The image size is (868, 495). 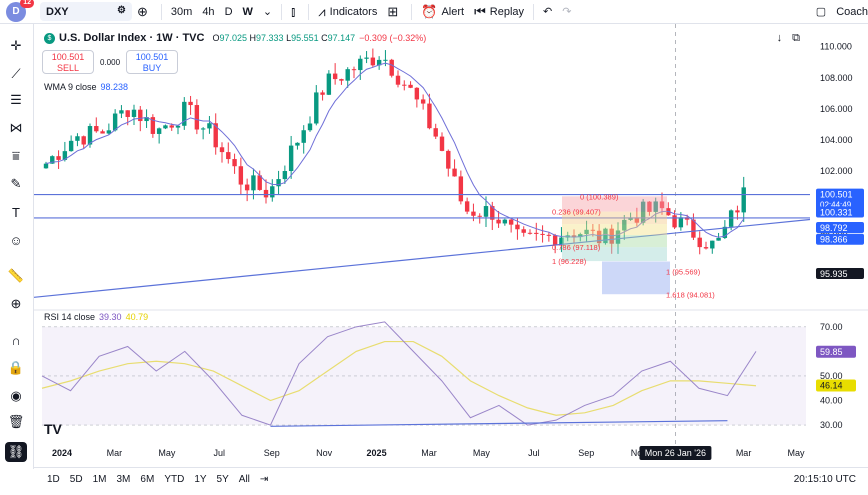 I want to click on eye-icon: ◉, so click(x=16, y=395).